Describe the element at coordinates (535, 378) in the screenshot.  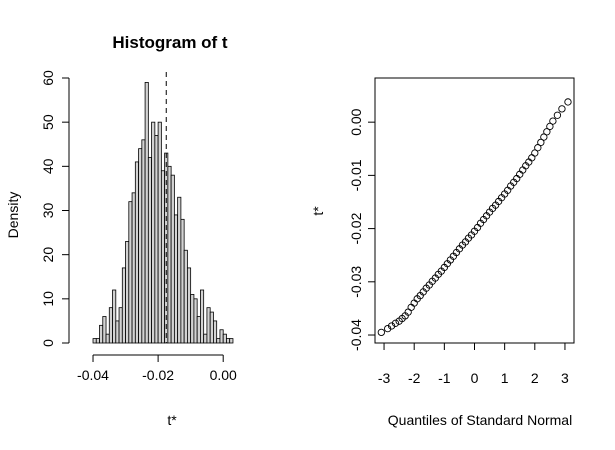
I see `qq-x-tick-label: 2` at that location.